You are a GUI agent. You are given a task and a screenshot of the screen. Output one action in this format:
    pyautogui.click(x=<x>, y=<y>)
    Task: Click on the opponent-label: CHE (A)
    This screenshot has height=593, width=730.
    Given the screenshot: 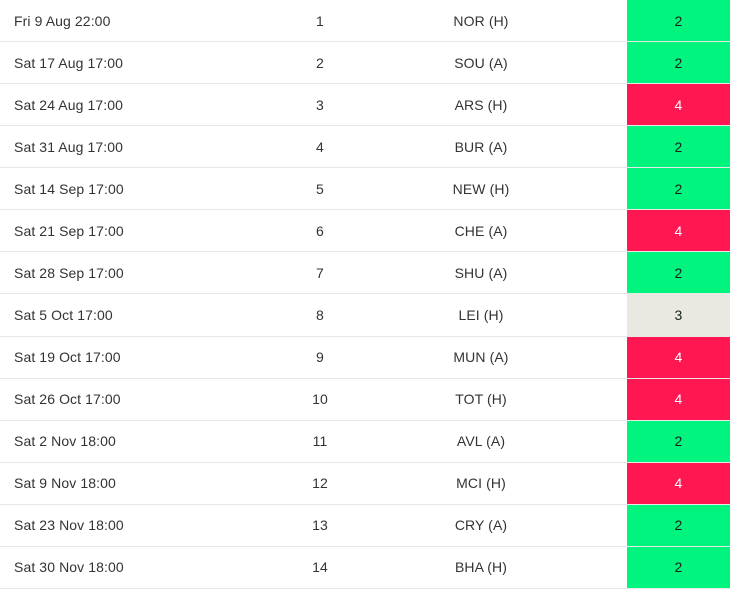 What is the action you would take?
    pyautogui.click(x=481, y=230)
    